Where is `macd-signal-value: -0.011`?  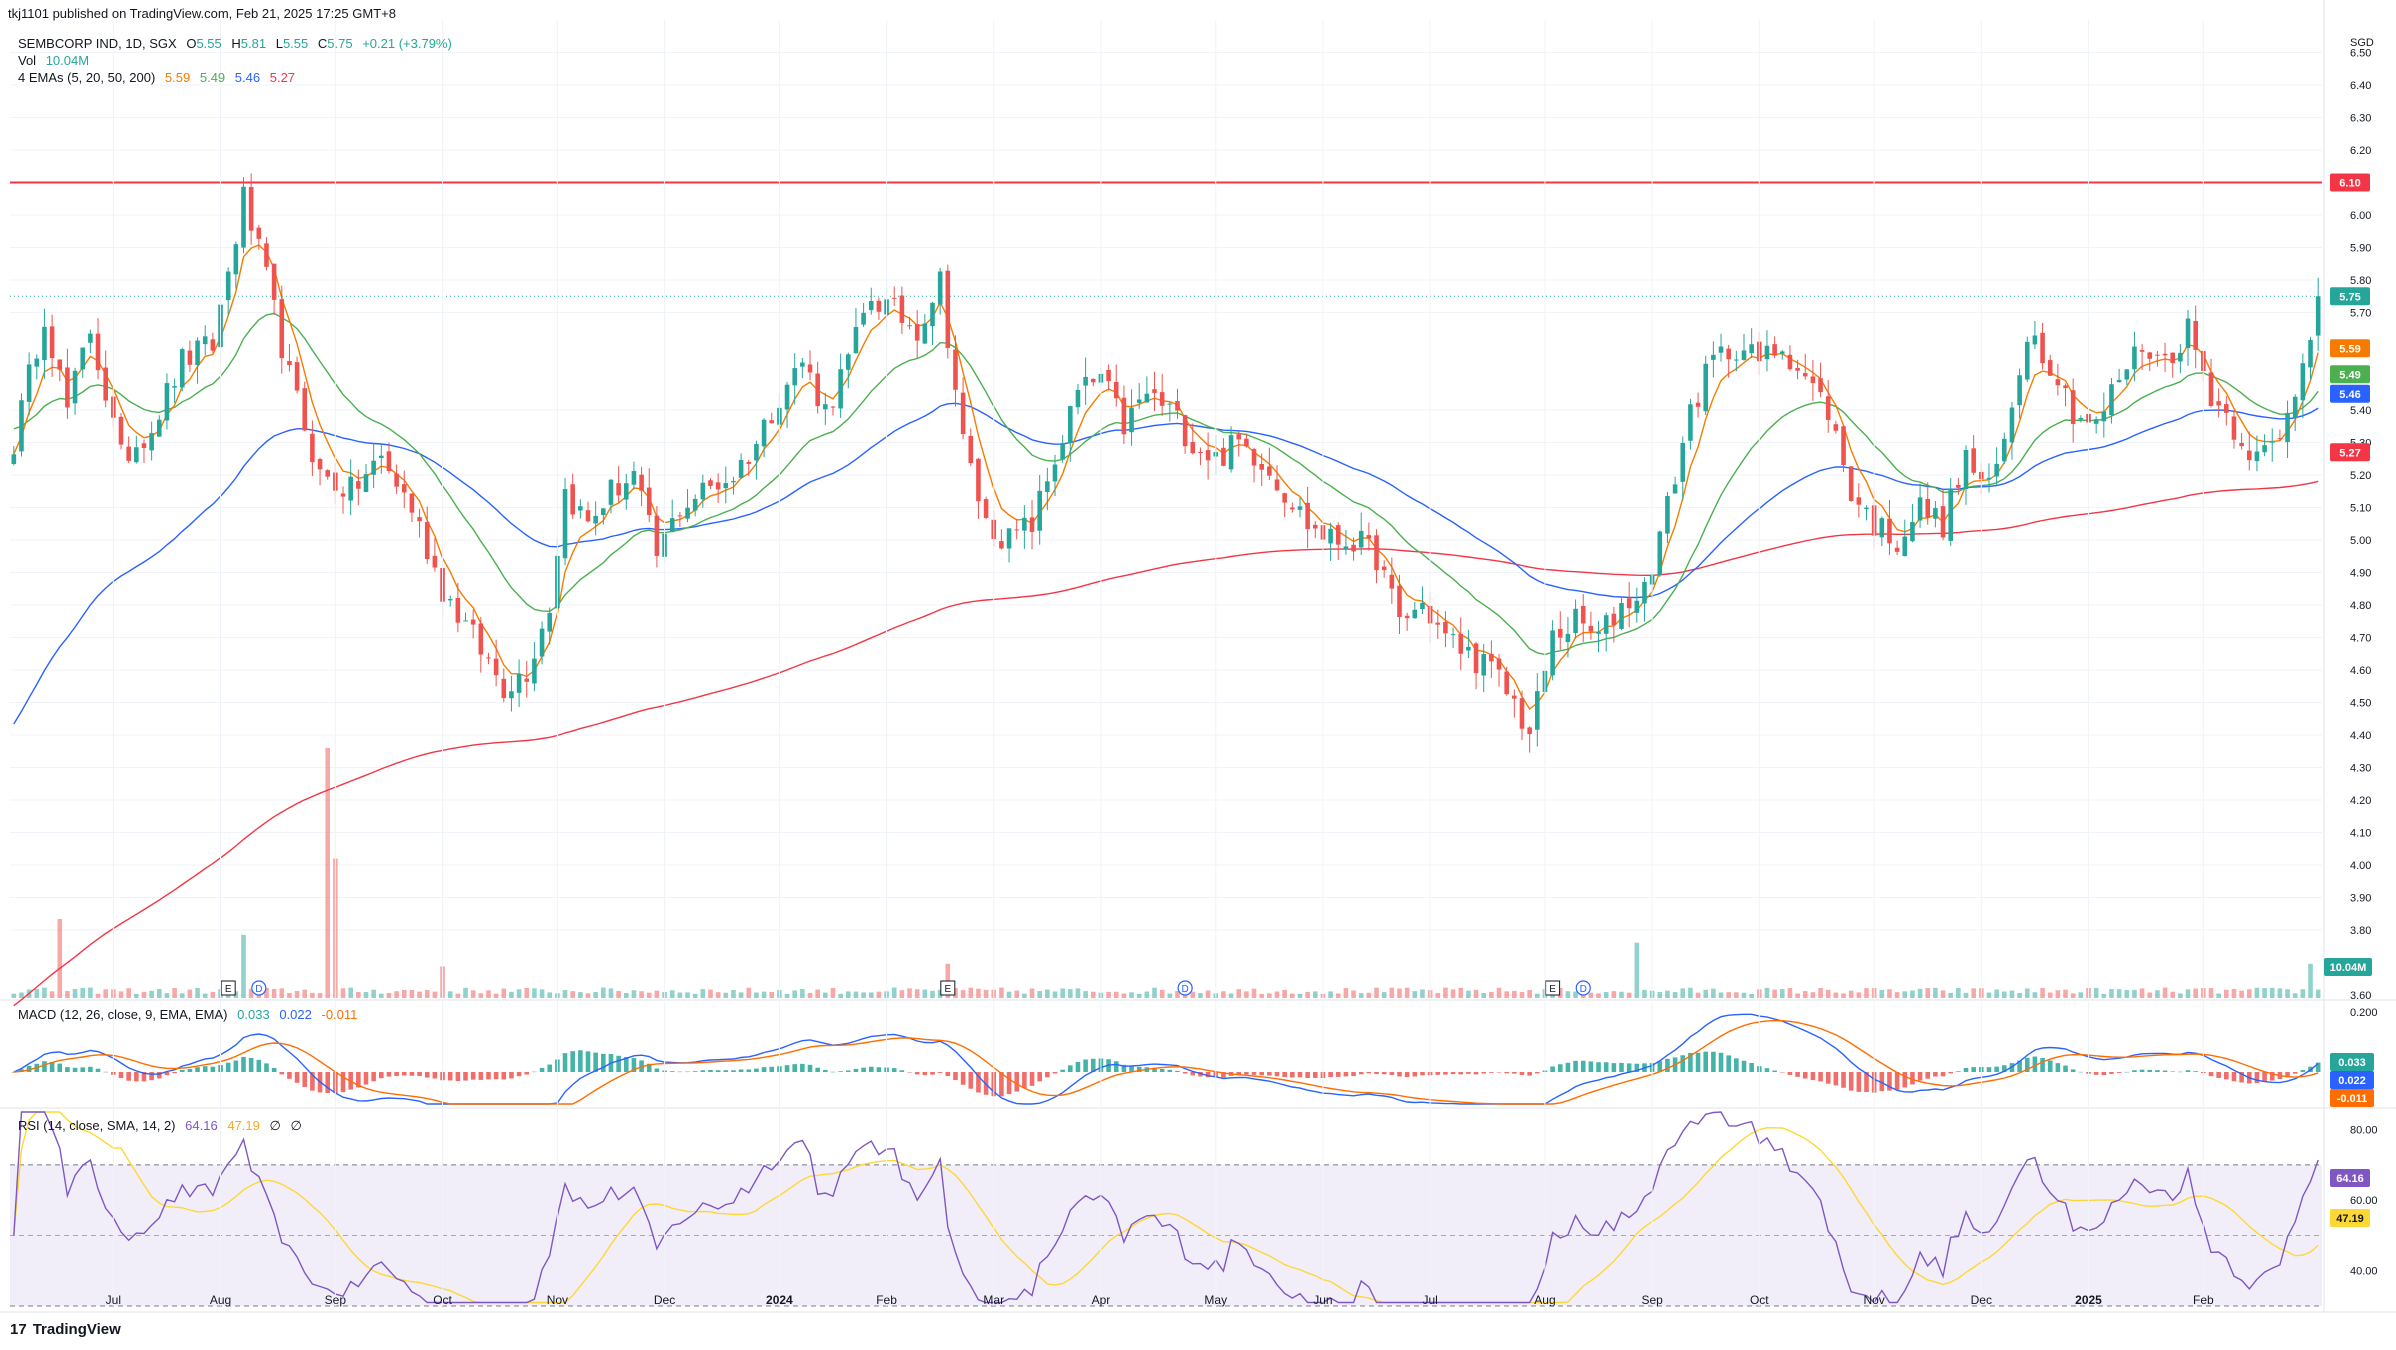
macd-signal-value: -0.011 is located at coordinates (339, 1014).